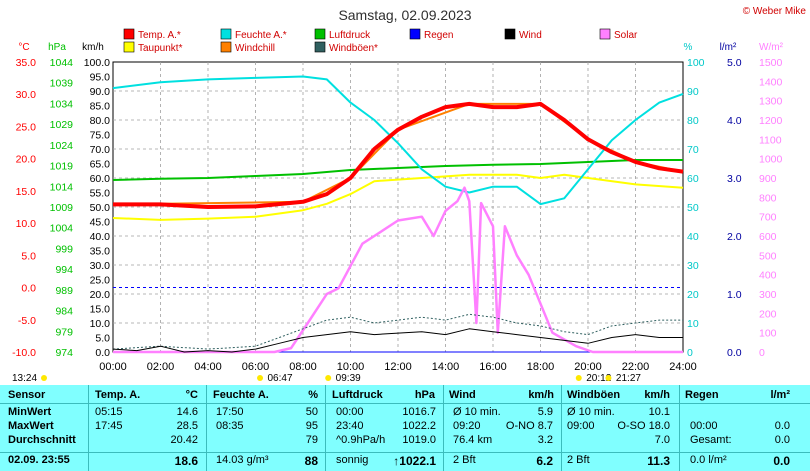 Image resolution: width=810 pixels, height=471 pixels. What do you see at coordinates (100, 310) in the screenshot?
I see `tick-wind: 15.0` at bounding box center [100, 310].